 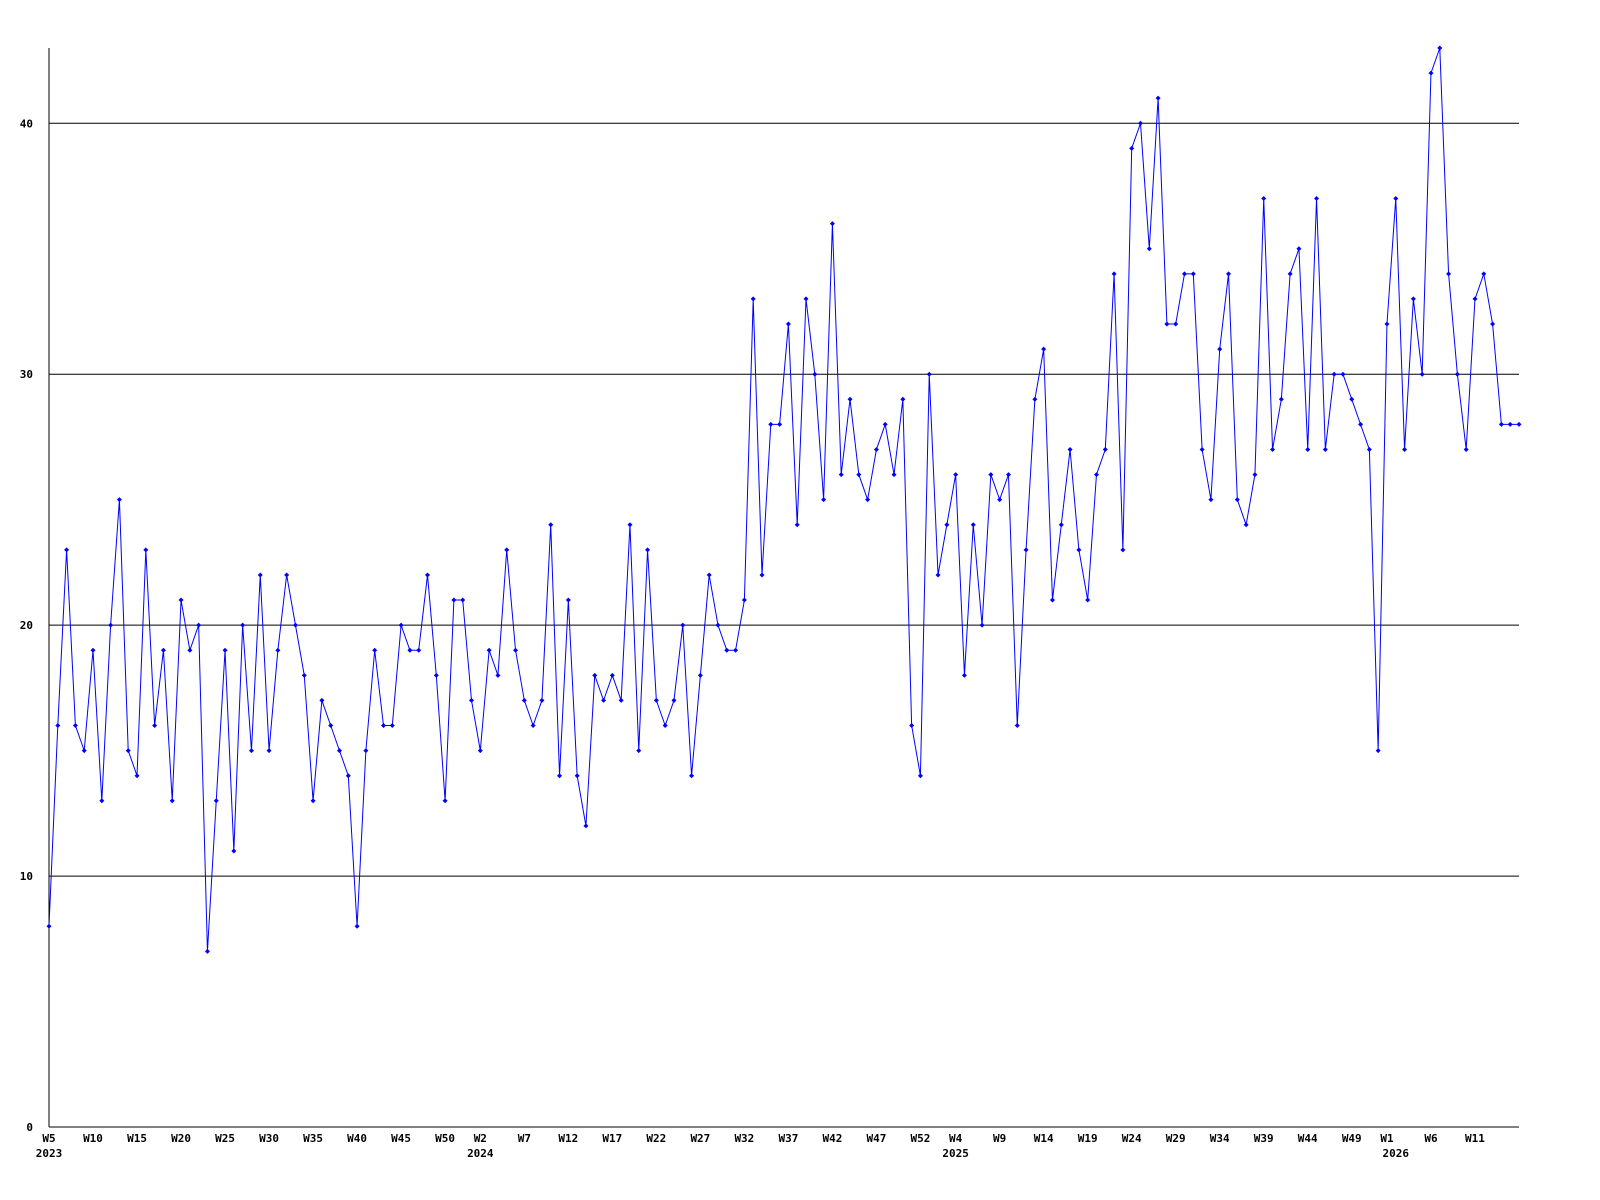 What do you see at coordinates (1264, 1138) in the screenshot?
I see `x-tick-label: W39` at bounding box center [1264, 1138].